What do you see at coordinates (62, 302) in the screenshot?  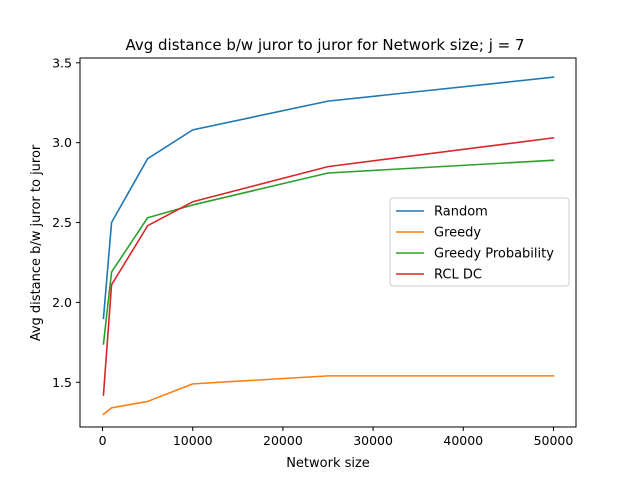 I see `y-tick-label: 2.0` at bounding box center [62, 302].